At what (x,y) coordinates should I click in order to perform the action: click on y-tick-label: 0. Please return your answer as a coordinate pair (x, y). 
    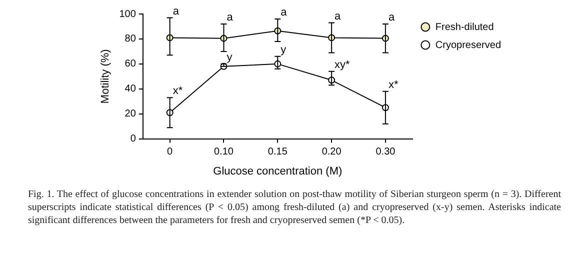
    Looking at the image, I should click on (133, 139).